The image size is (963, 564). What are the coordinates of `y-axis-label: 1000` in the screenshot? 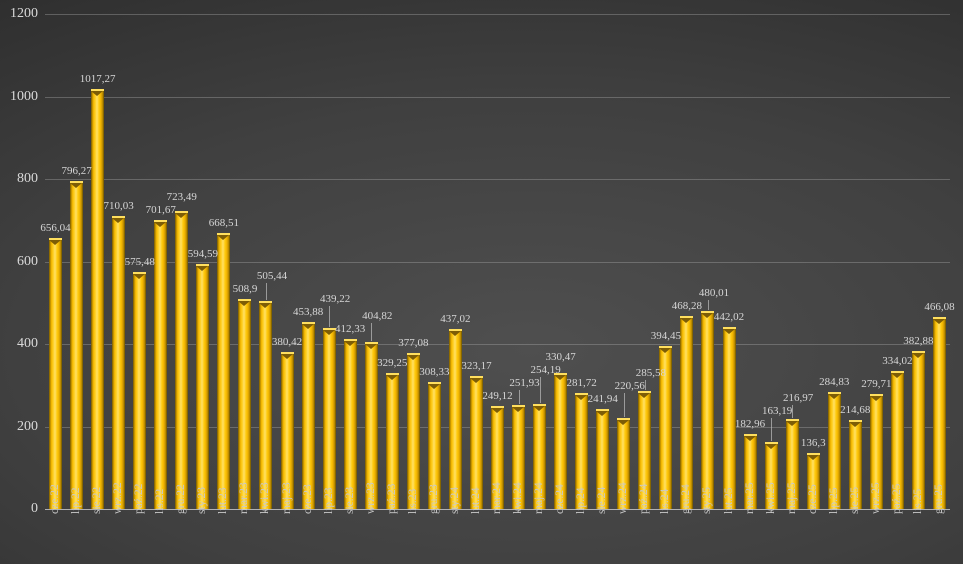 It's located at (24, 96).